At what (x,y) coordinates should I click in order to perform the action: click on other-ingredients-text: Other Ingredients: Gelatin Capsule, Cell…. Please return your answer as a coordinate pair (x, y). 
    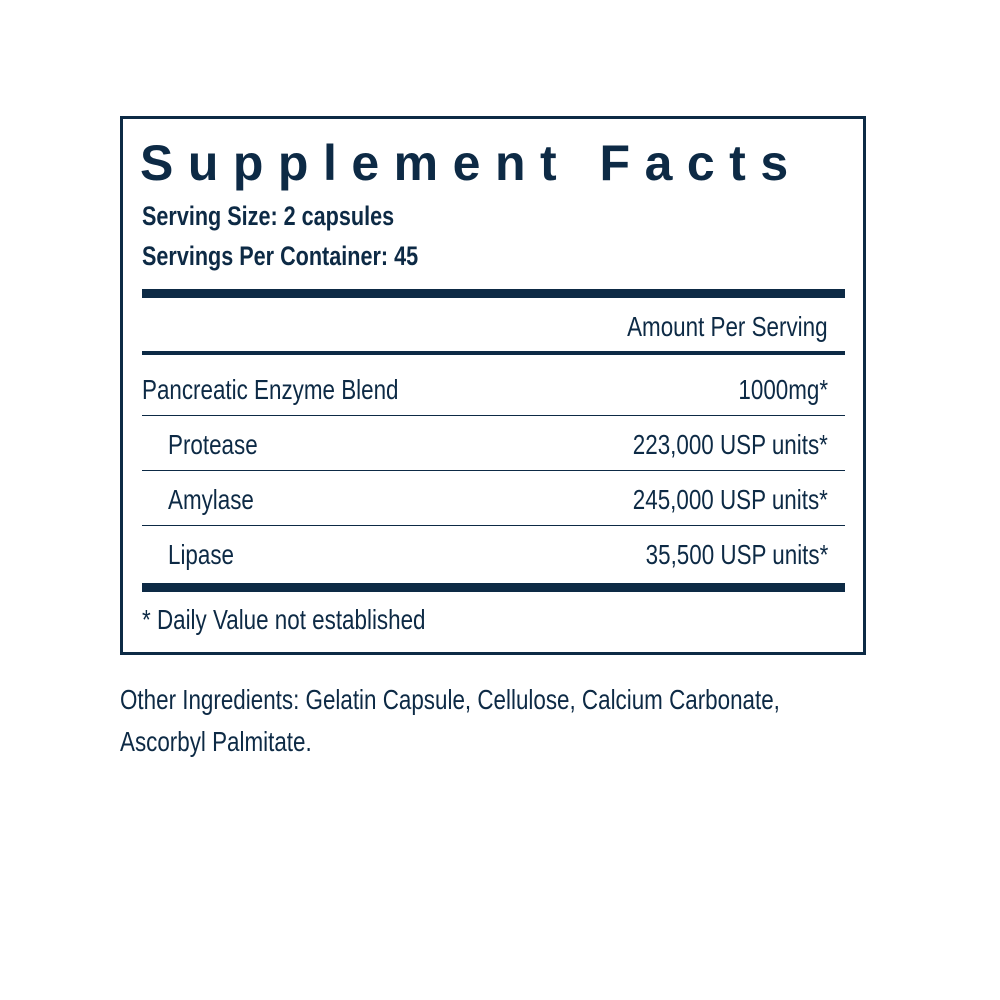
    Looking at the image, I should click on (450, 699).